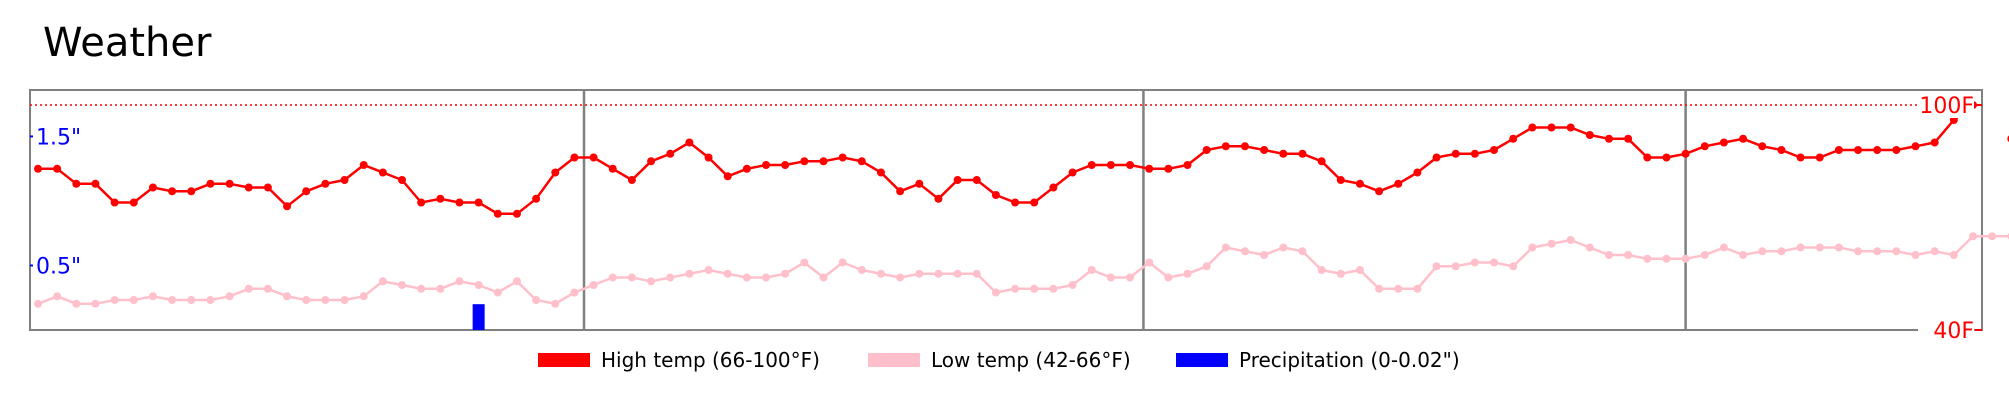 This screenshot has width=2009, height=407. I want to click on precip-tick-label: 1.5", so click(58, 137).